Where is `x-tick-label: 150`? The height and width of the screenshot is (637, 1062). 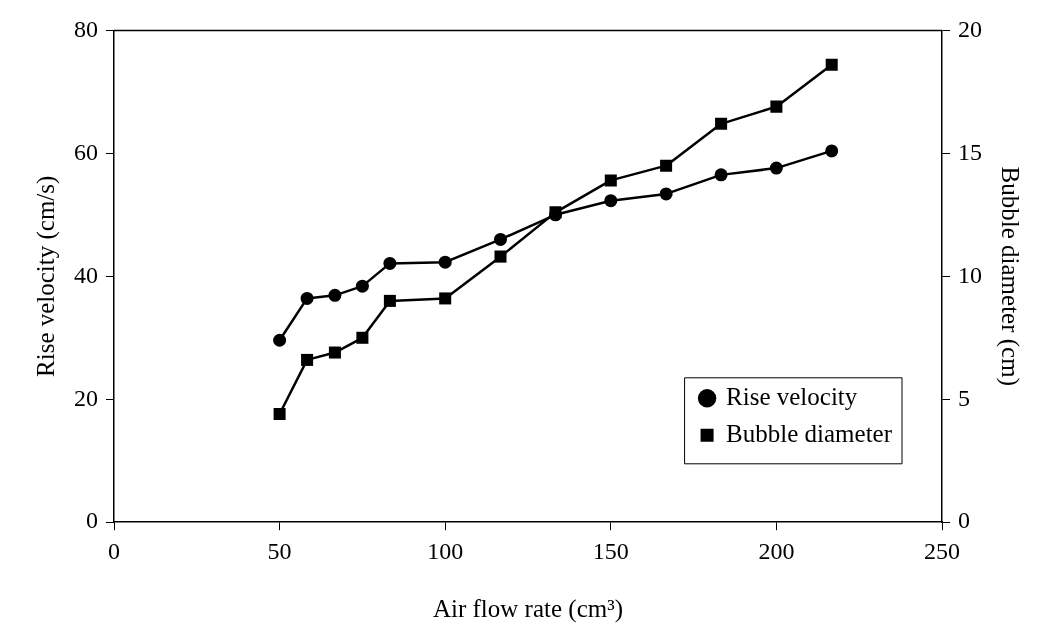 x-tick-label: 150 is located at coordinates (610, 550).